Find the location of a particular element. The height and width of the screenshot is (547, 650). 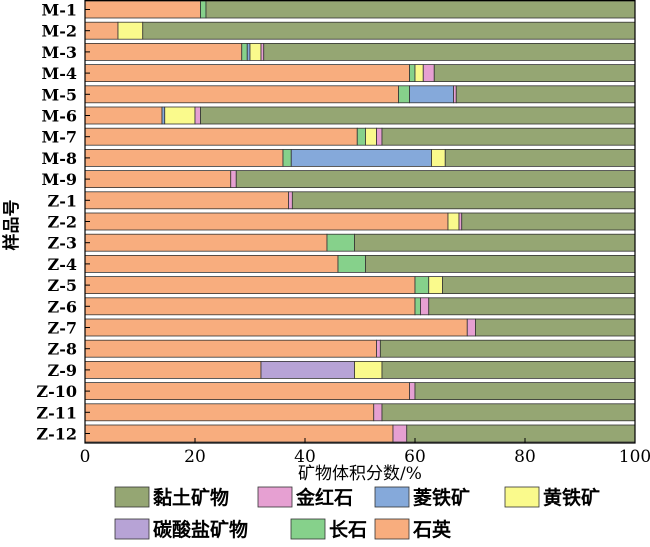

y-tick-label: Z-2 is located at coordinates (62, 222).